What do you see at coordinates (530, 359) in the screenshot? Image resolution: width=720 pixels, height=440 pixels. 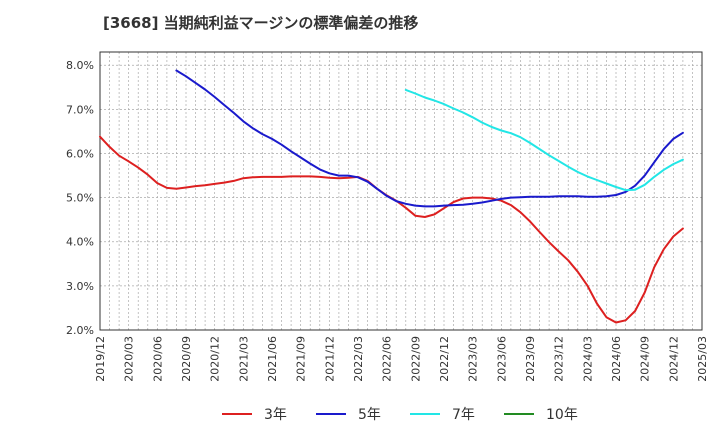 I see `x-tick-label: 2023/09` at bounding box center [530, 359].